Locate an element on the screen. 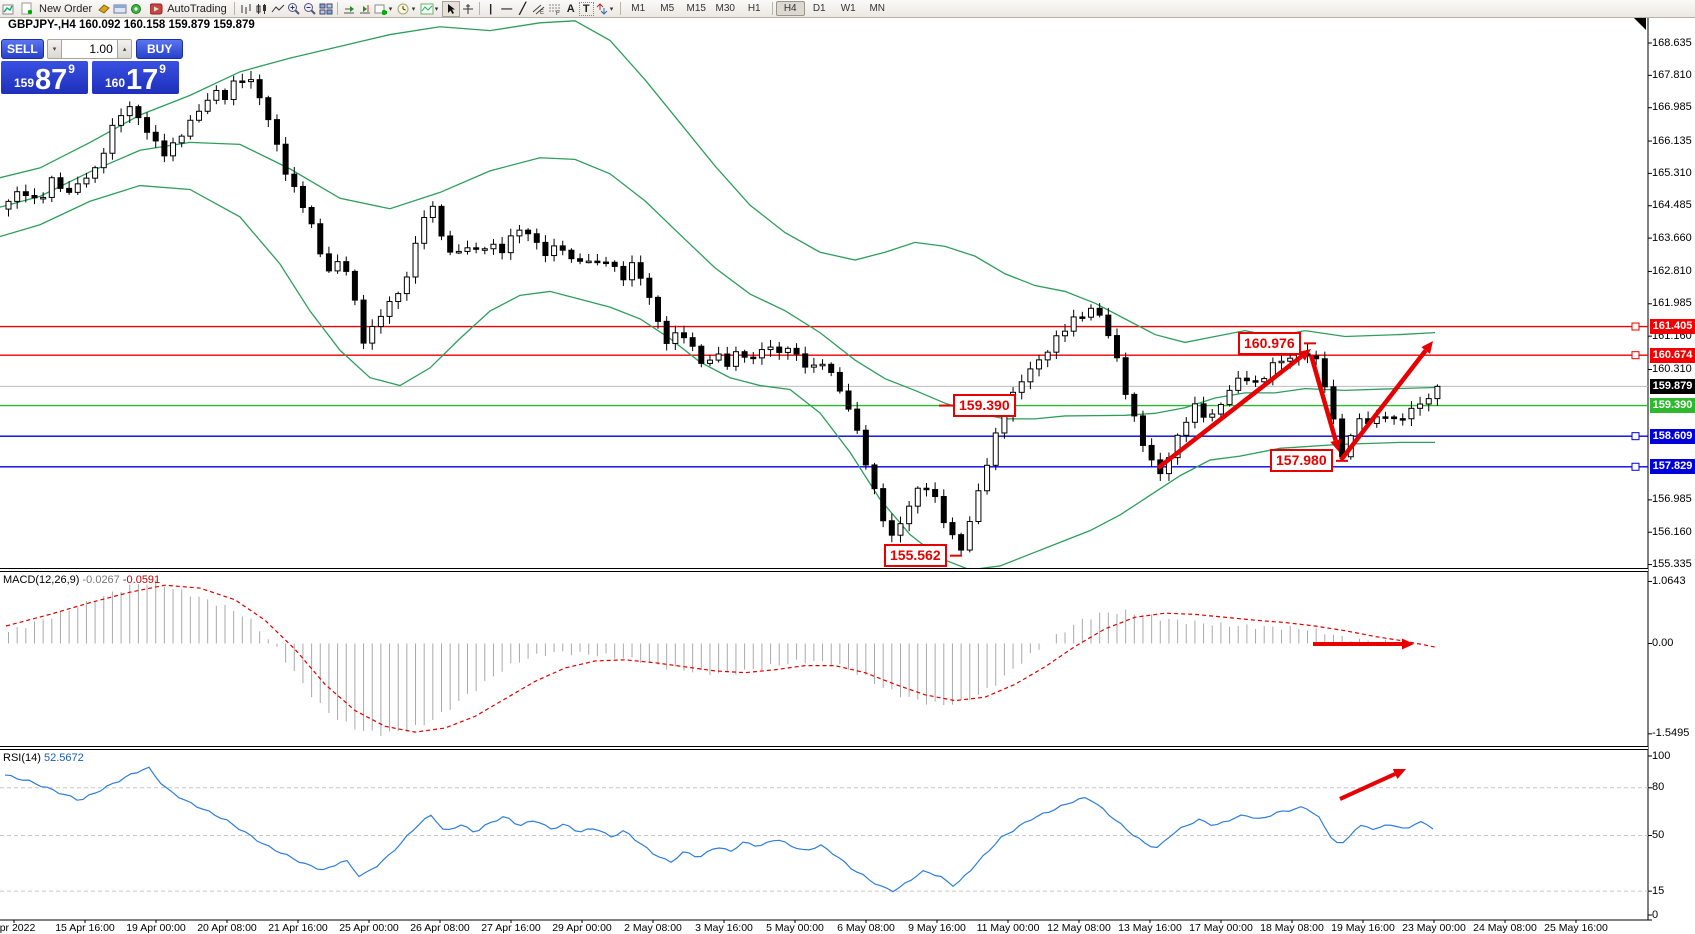  timeframe-button-m30: M30 is located at coordinates (725, 8).